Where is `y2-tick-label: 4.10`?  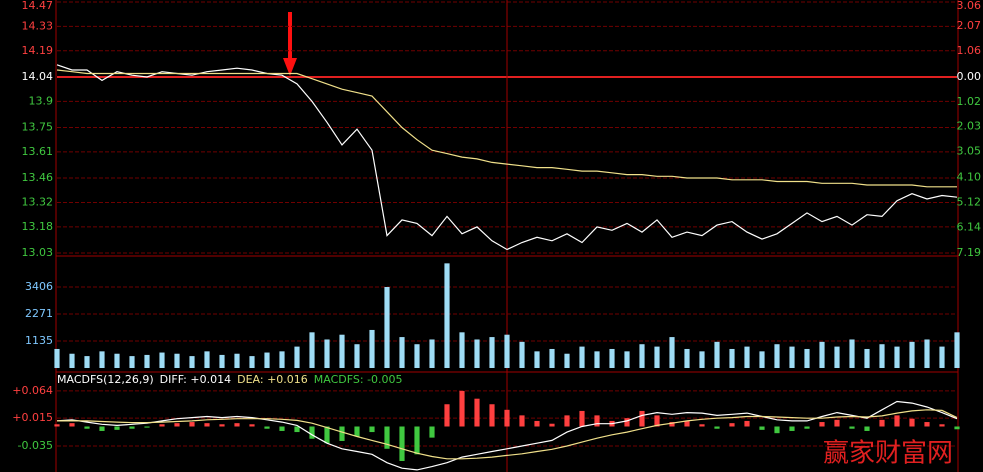 y2-tick-label: 4.10 is located at coordinates (969, 176).